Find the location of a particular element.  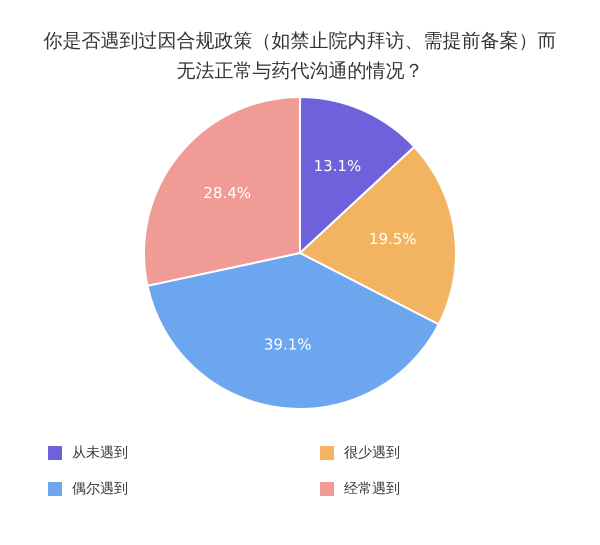

chart-title: 你是否遇到过因合规政策（如禁止院内拜访、需提前备案）而无法正常与药代沟通的情况？ is located at coordinates (300, 56).